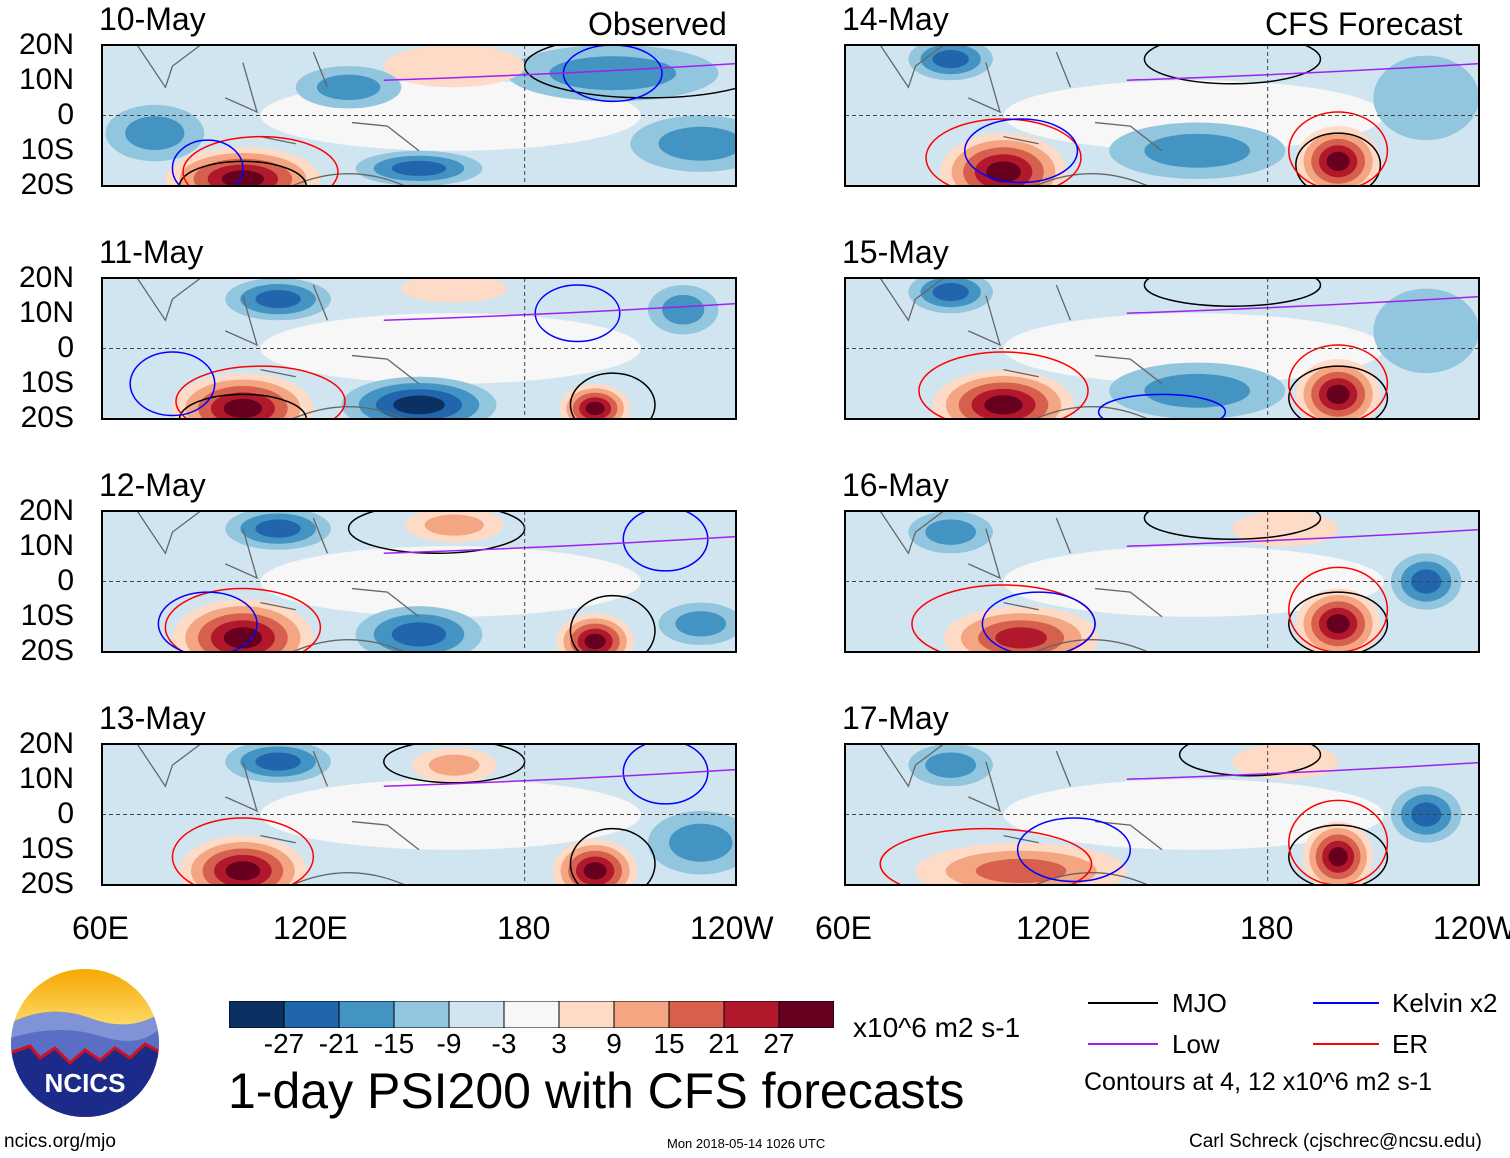 The width and height of the screenshot is (1510, 1158). I want to click on er-line, so click(1346, 1044).